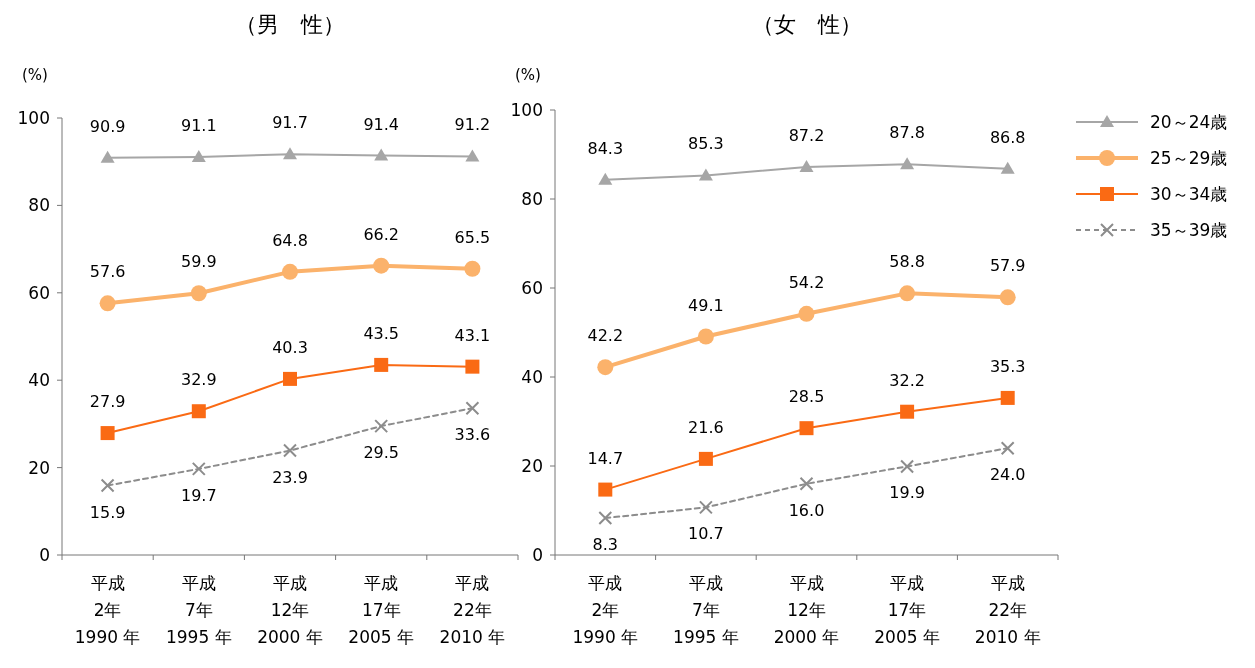  I want to click on data-label: 14.7, so click(605, 458).